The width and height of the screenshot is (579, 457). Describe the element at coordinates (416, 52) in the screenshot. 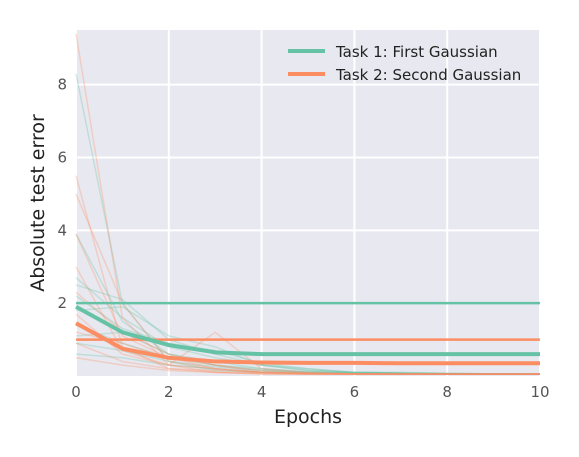

I see `legend-label-task-1: Task 1: First Gaussian` at that location.